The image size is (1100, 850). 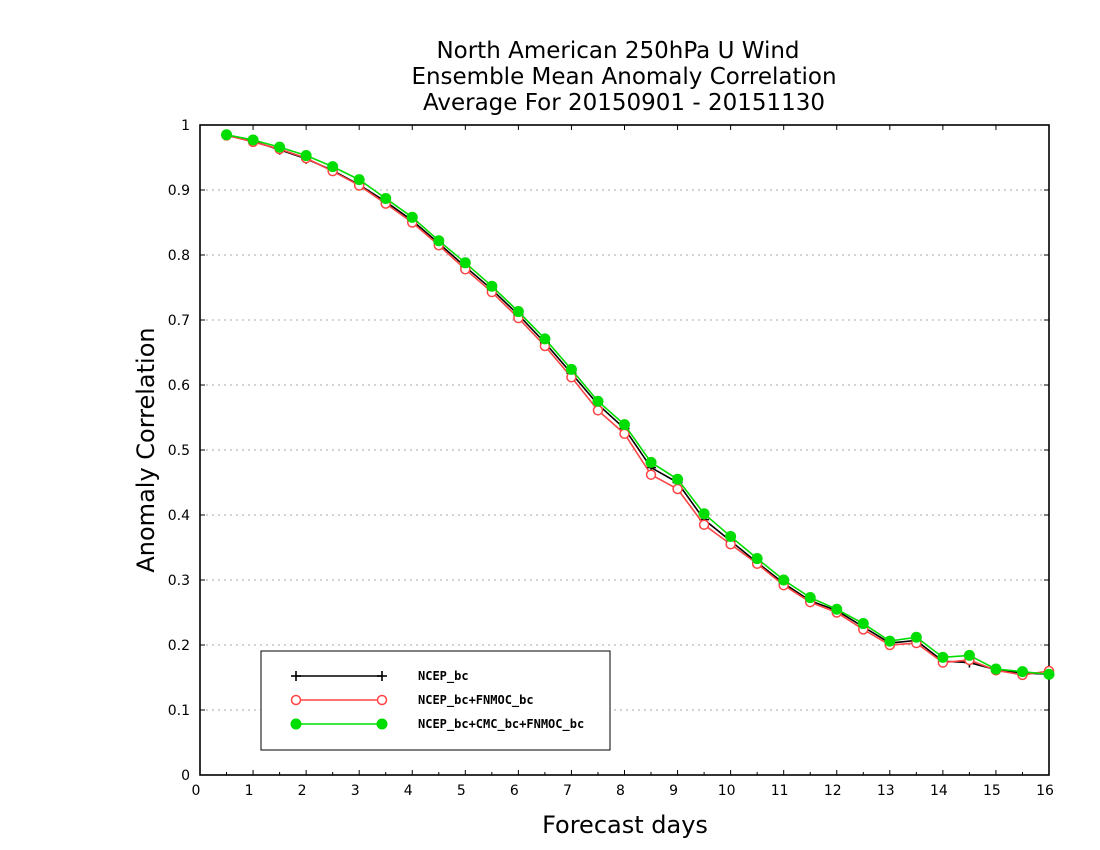 What do you see at coordinates (886, 791) in the screenshot?
I see `x-tick-label: 13` at bounding box center [886, 791].